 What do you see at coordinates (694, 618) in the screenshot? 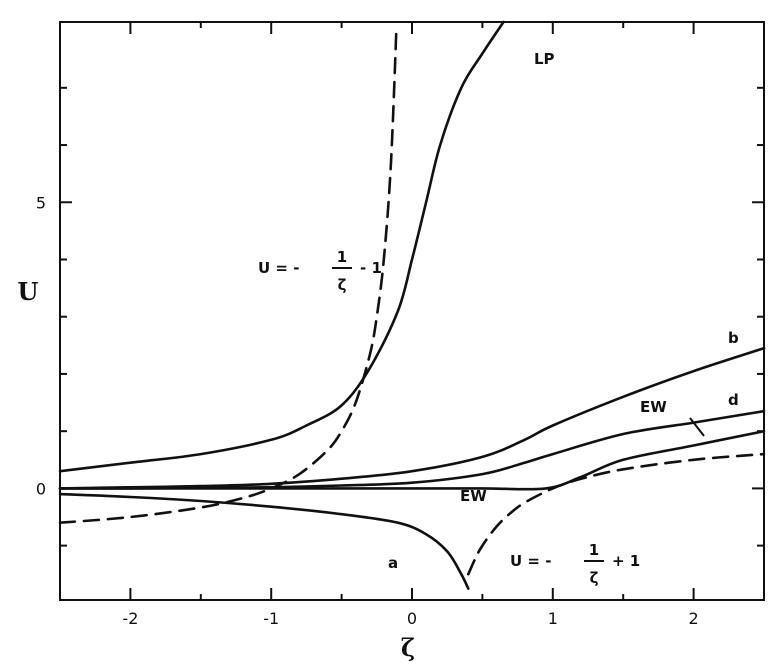
I see `x-tick-label-4: 2` at bounding box center [694, 618].